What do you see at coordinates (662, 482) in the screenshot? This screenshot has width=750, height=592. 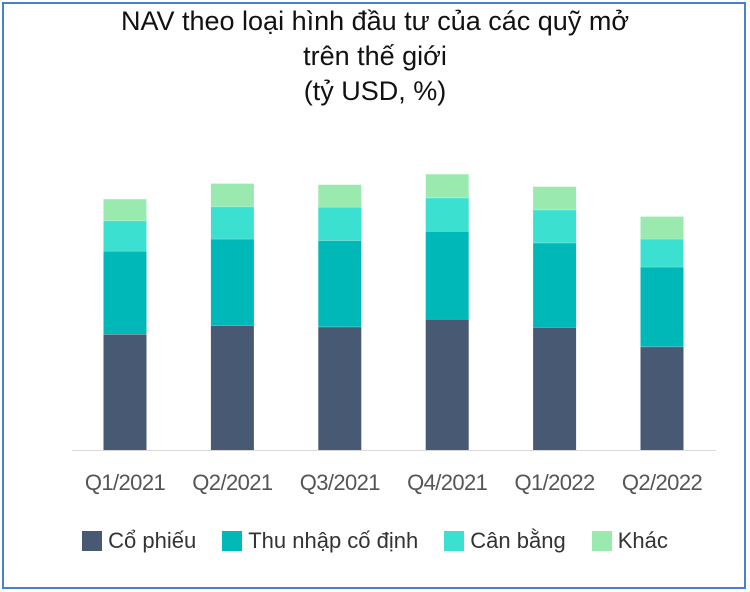 I see `x-tick-label: Q2/2022` at bounding box center [662, 482].